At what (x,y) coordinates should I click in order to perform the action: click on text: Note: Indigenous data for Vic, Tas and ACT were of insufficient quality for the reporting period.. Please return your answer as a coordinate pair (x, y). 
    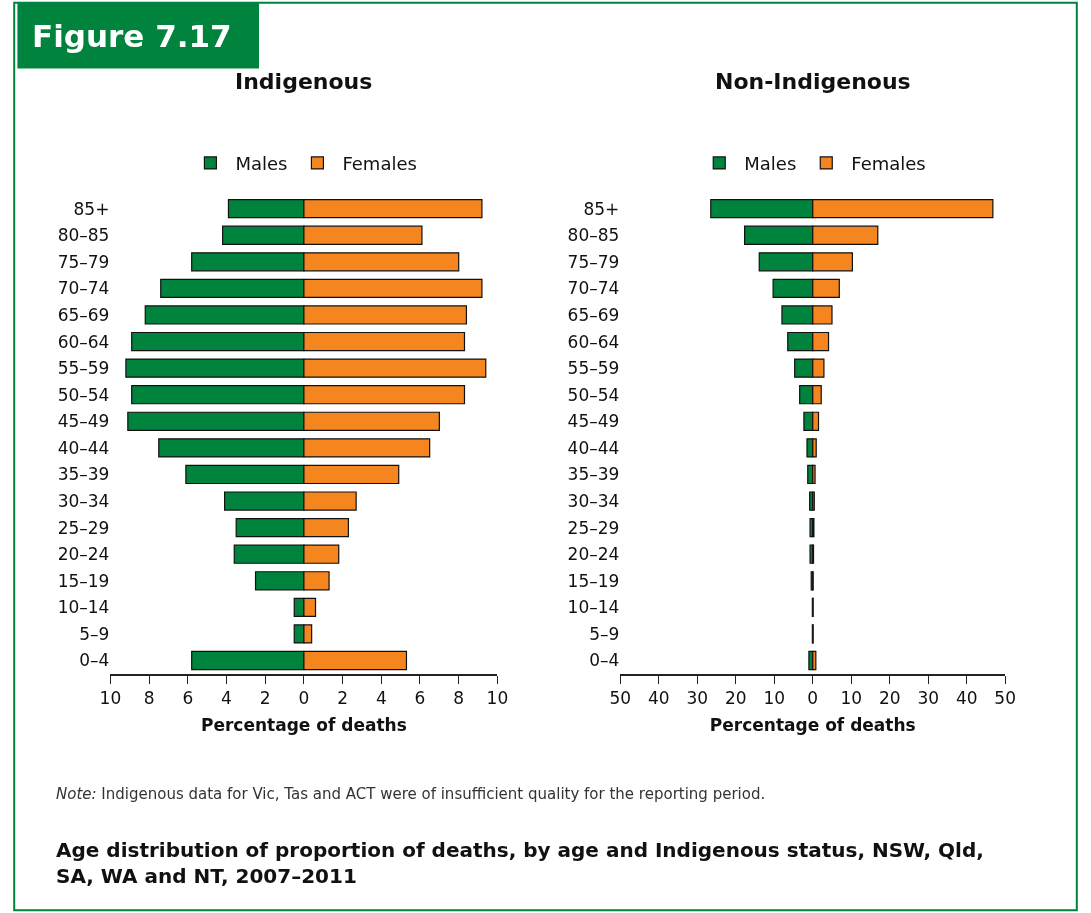
    Looking at the image, I should click on (411, 794).